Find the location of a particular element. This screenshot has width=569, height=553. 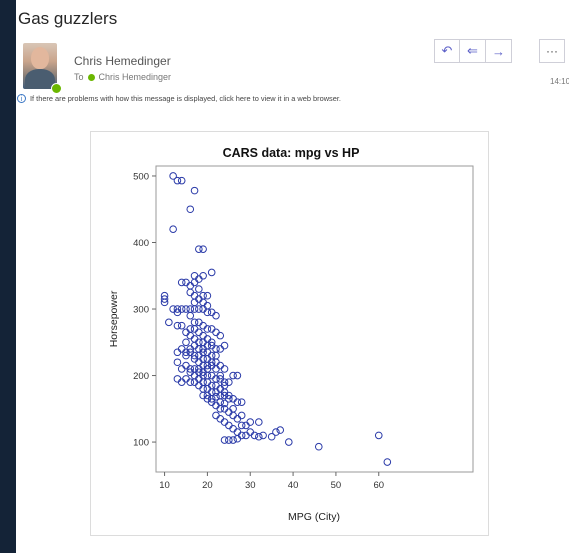

x-axis-label: MPG (City) is located at coordinates (314, 517).